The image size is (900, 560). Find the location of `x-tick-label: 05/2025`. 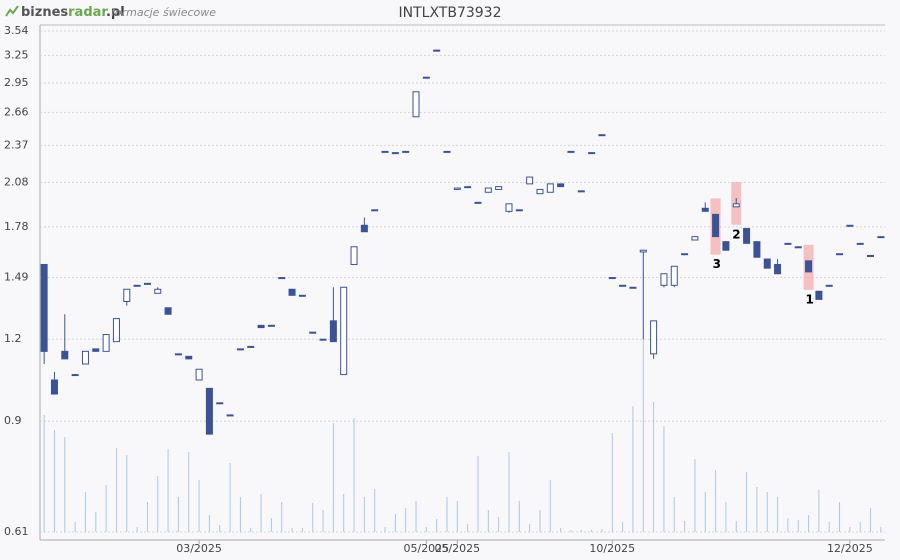

x-tick-label: 05/2025 is located at coordinates (457, 548).